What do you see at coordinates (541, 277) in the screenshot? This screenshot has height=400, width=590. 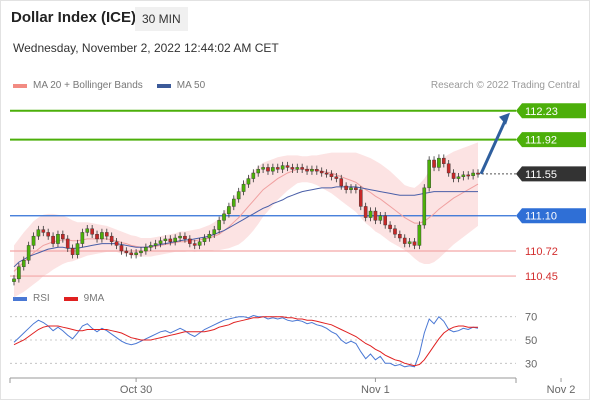 I see `price-tag-label: 110.45` at bounding box center [541, 277].